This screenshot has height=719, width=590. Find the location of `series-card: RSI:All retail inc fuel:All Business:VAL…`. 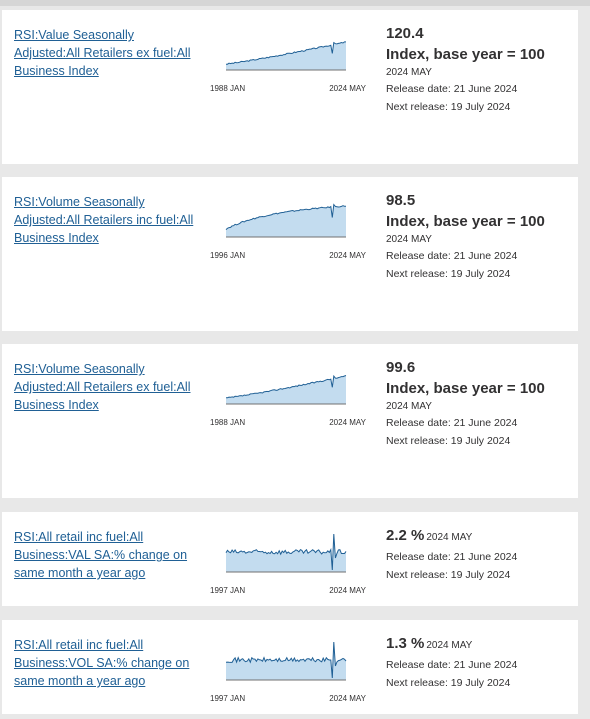

series-card: RSI:All retail inc fuel:All Business:VAL… is located at coordinates (290, 559).